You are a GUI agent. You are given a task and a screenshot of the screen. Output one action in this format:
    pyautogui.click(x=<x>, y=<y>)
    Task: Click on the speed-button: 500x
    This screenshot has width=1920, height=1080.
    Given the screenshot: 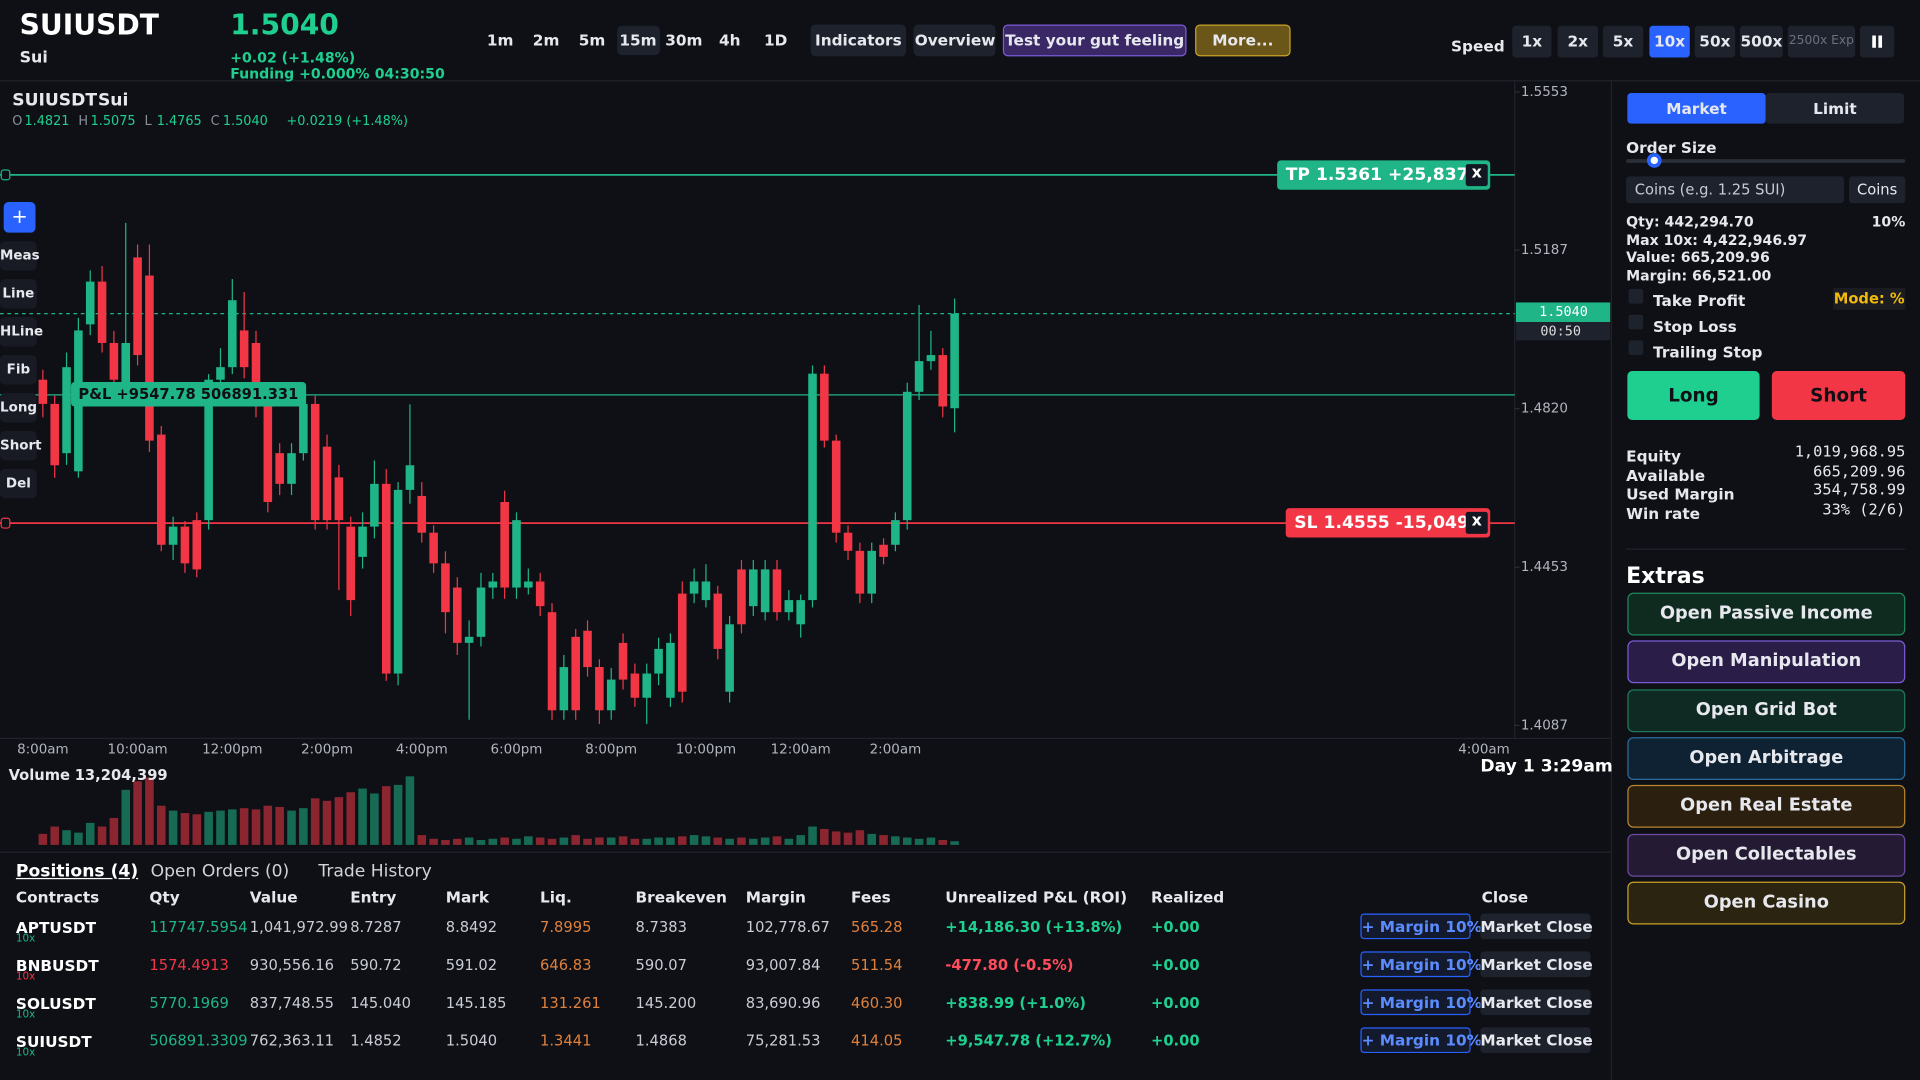 What is the action you would take?
    pyautogui.click(x=1761, y=41)
    